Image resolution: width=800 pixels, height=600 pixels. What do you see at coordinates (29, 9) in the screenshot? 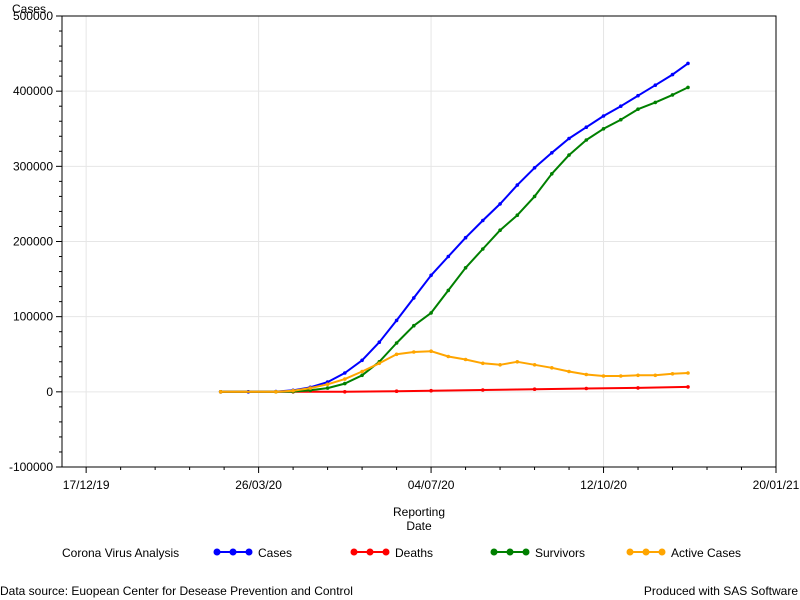
I see `y-axis-label: Cases` at bounding box center [29, 9].